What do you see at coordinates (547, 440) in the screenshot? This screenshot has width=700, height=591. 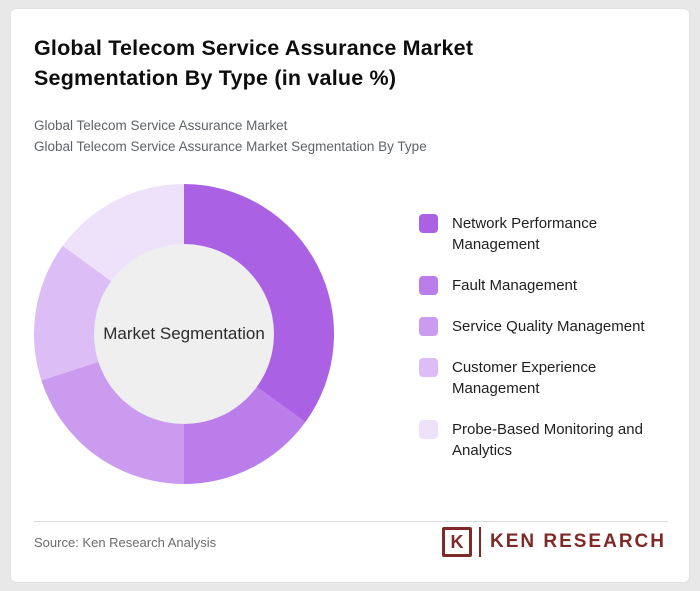 I see `legend-label: Probe-Based Monitoring and Analytics` at bounding box center [547, 440].